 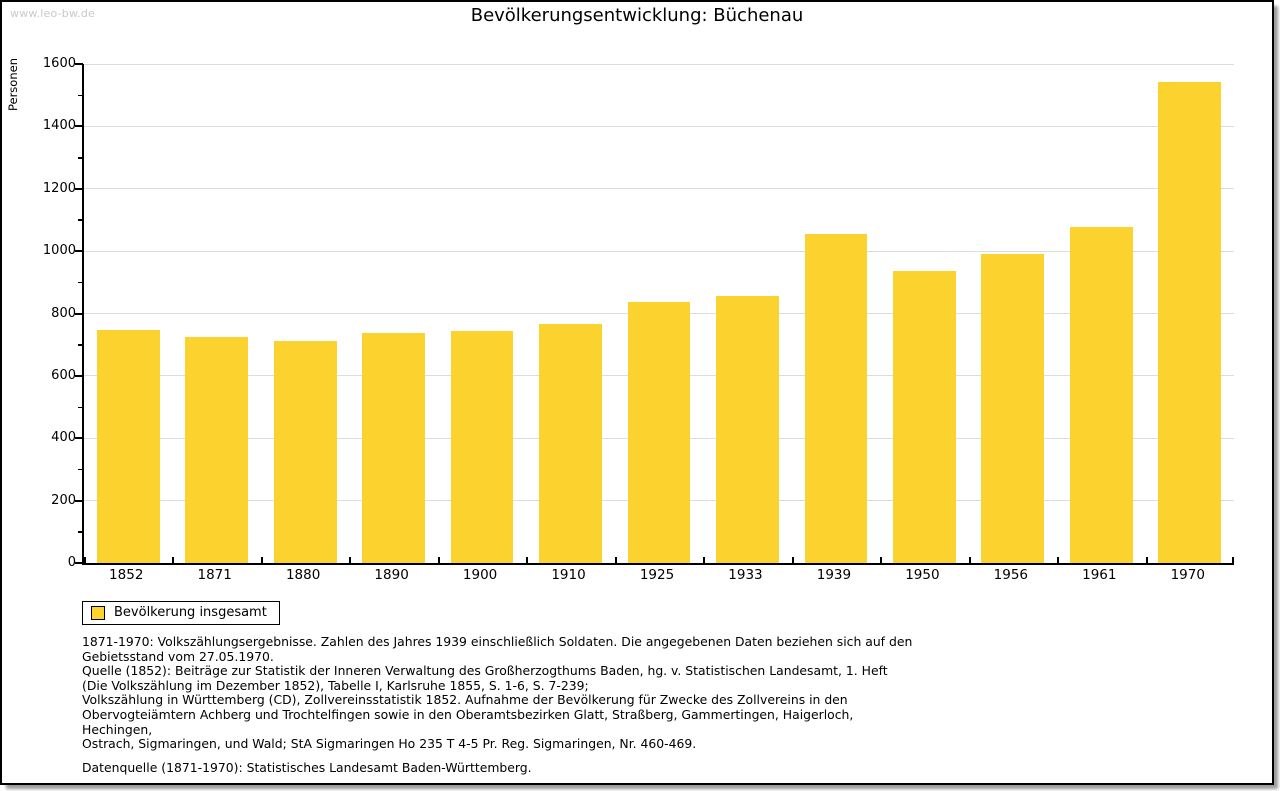 What do you see at coordinates (568, 575) in the screenshot?
I see `x-tick-label-1910: 1910` at bounding box center [568, 575].